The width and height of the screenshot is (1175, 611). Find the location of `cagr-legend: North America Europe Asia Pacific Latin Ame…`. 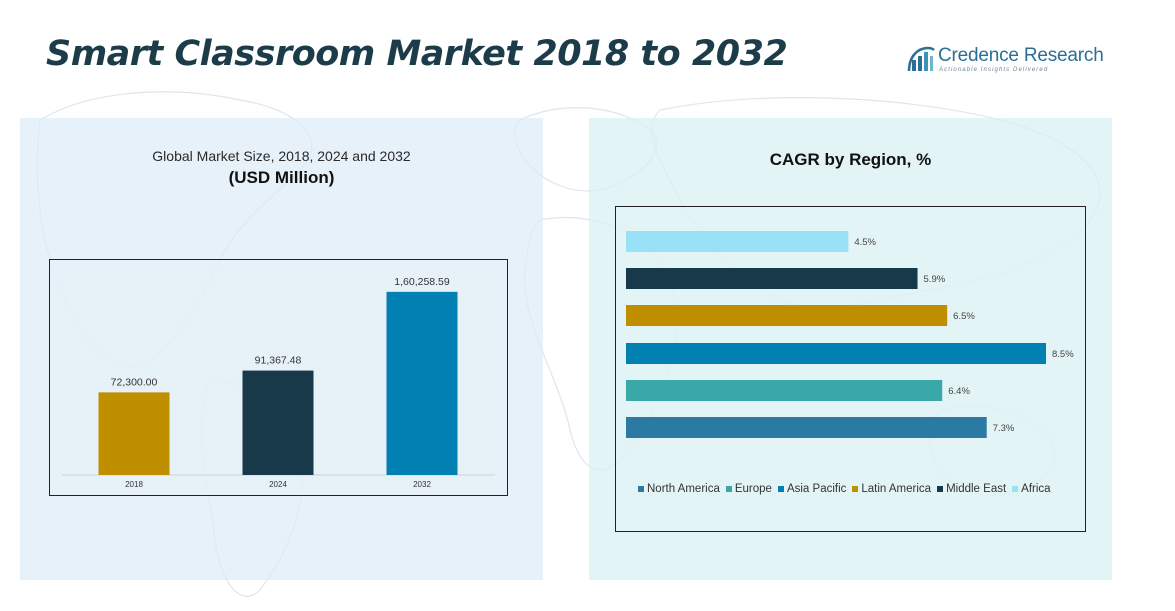

cagr-legend: North America Europe Asia Pacific Latin Ame… is located at coordinates (844, 489).